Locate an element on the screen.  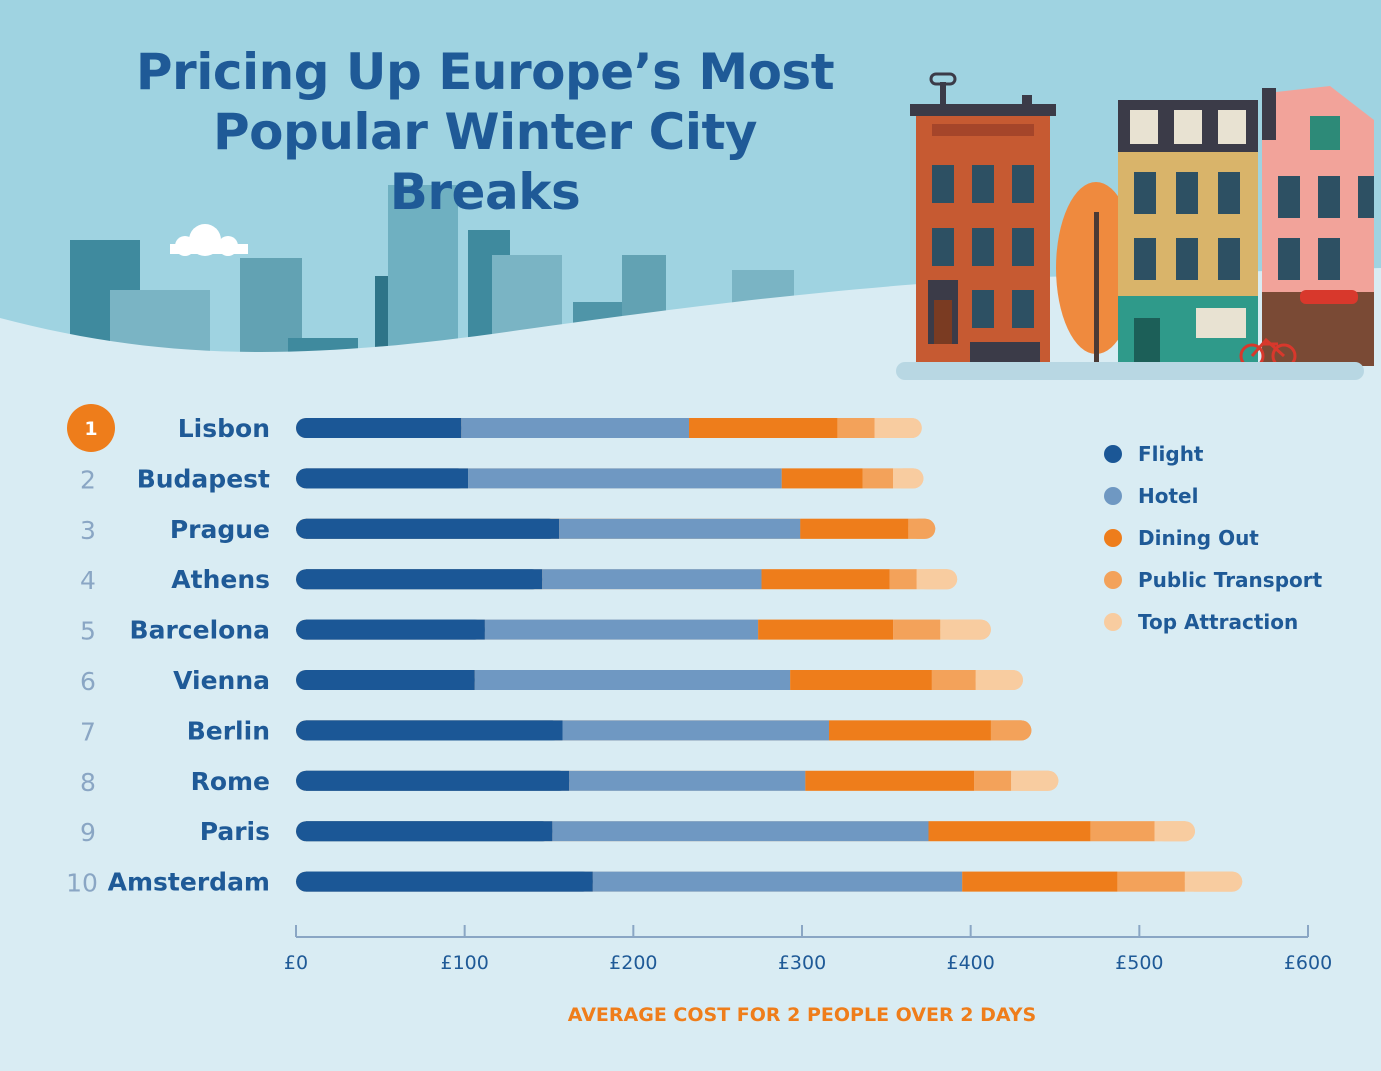
city-label: Amsterdam is located at coordinates (189, 882).